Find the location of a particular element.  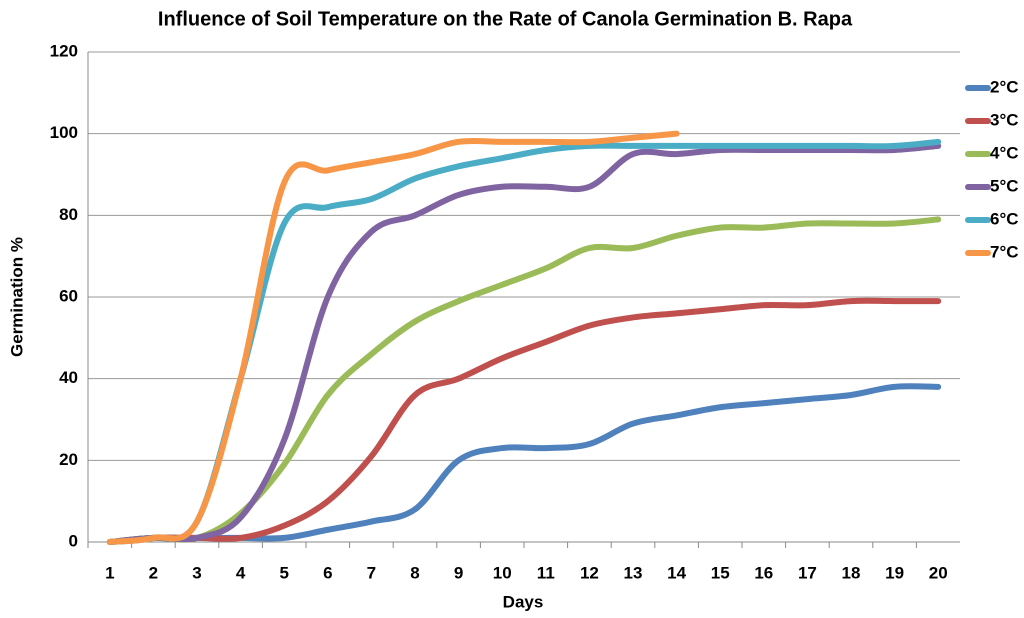

legend-label: 7°C is located at coordinates (1004, 251).